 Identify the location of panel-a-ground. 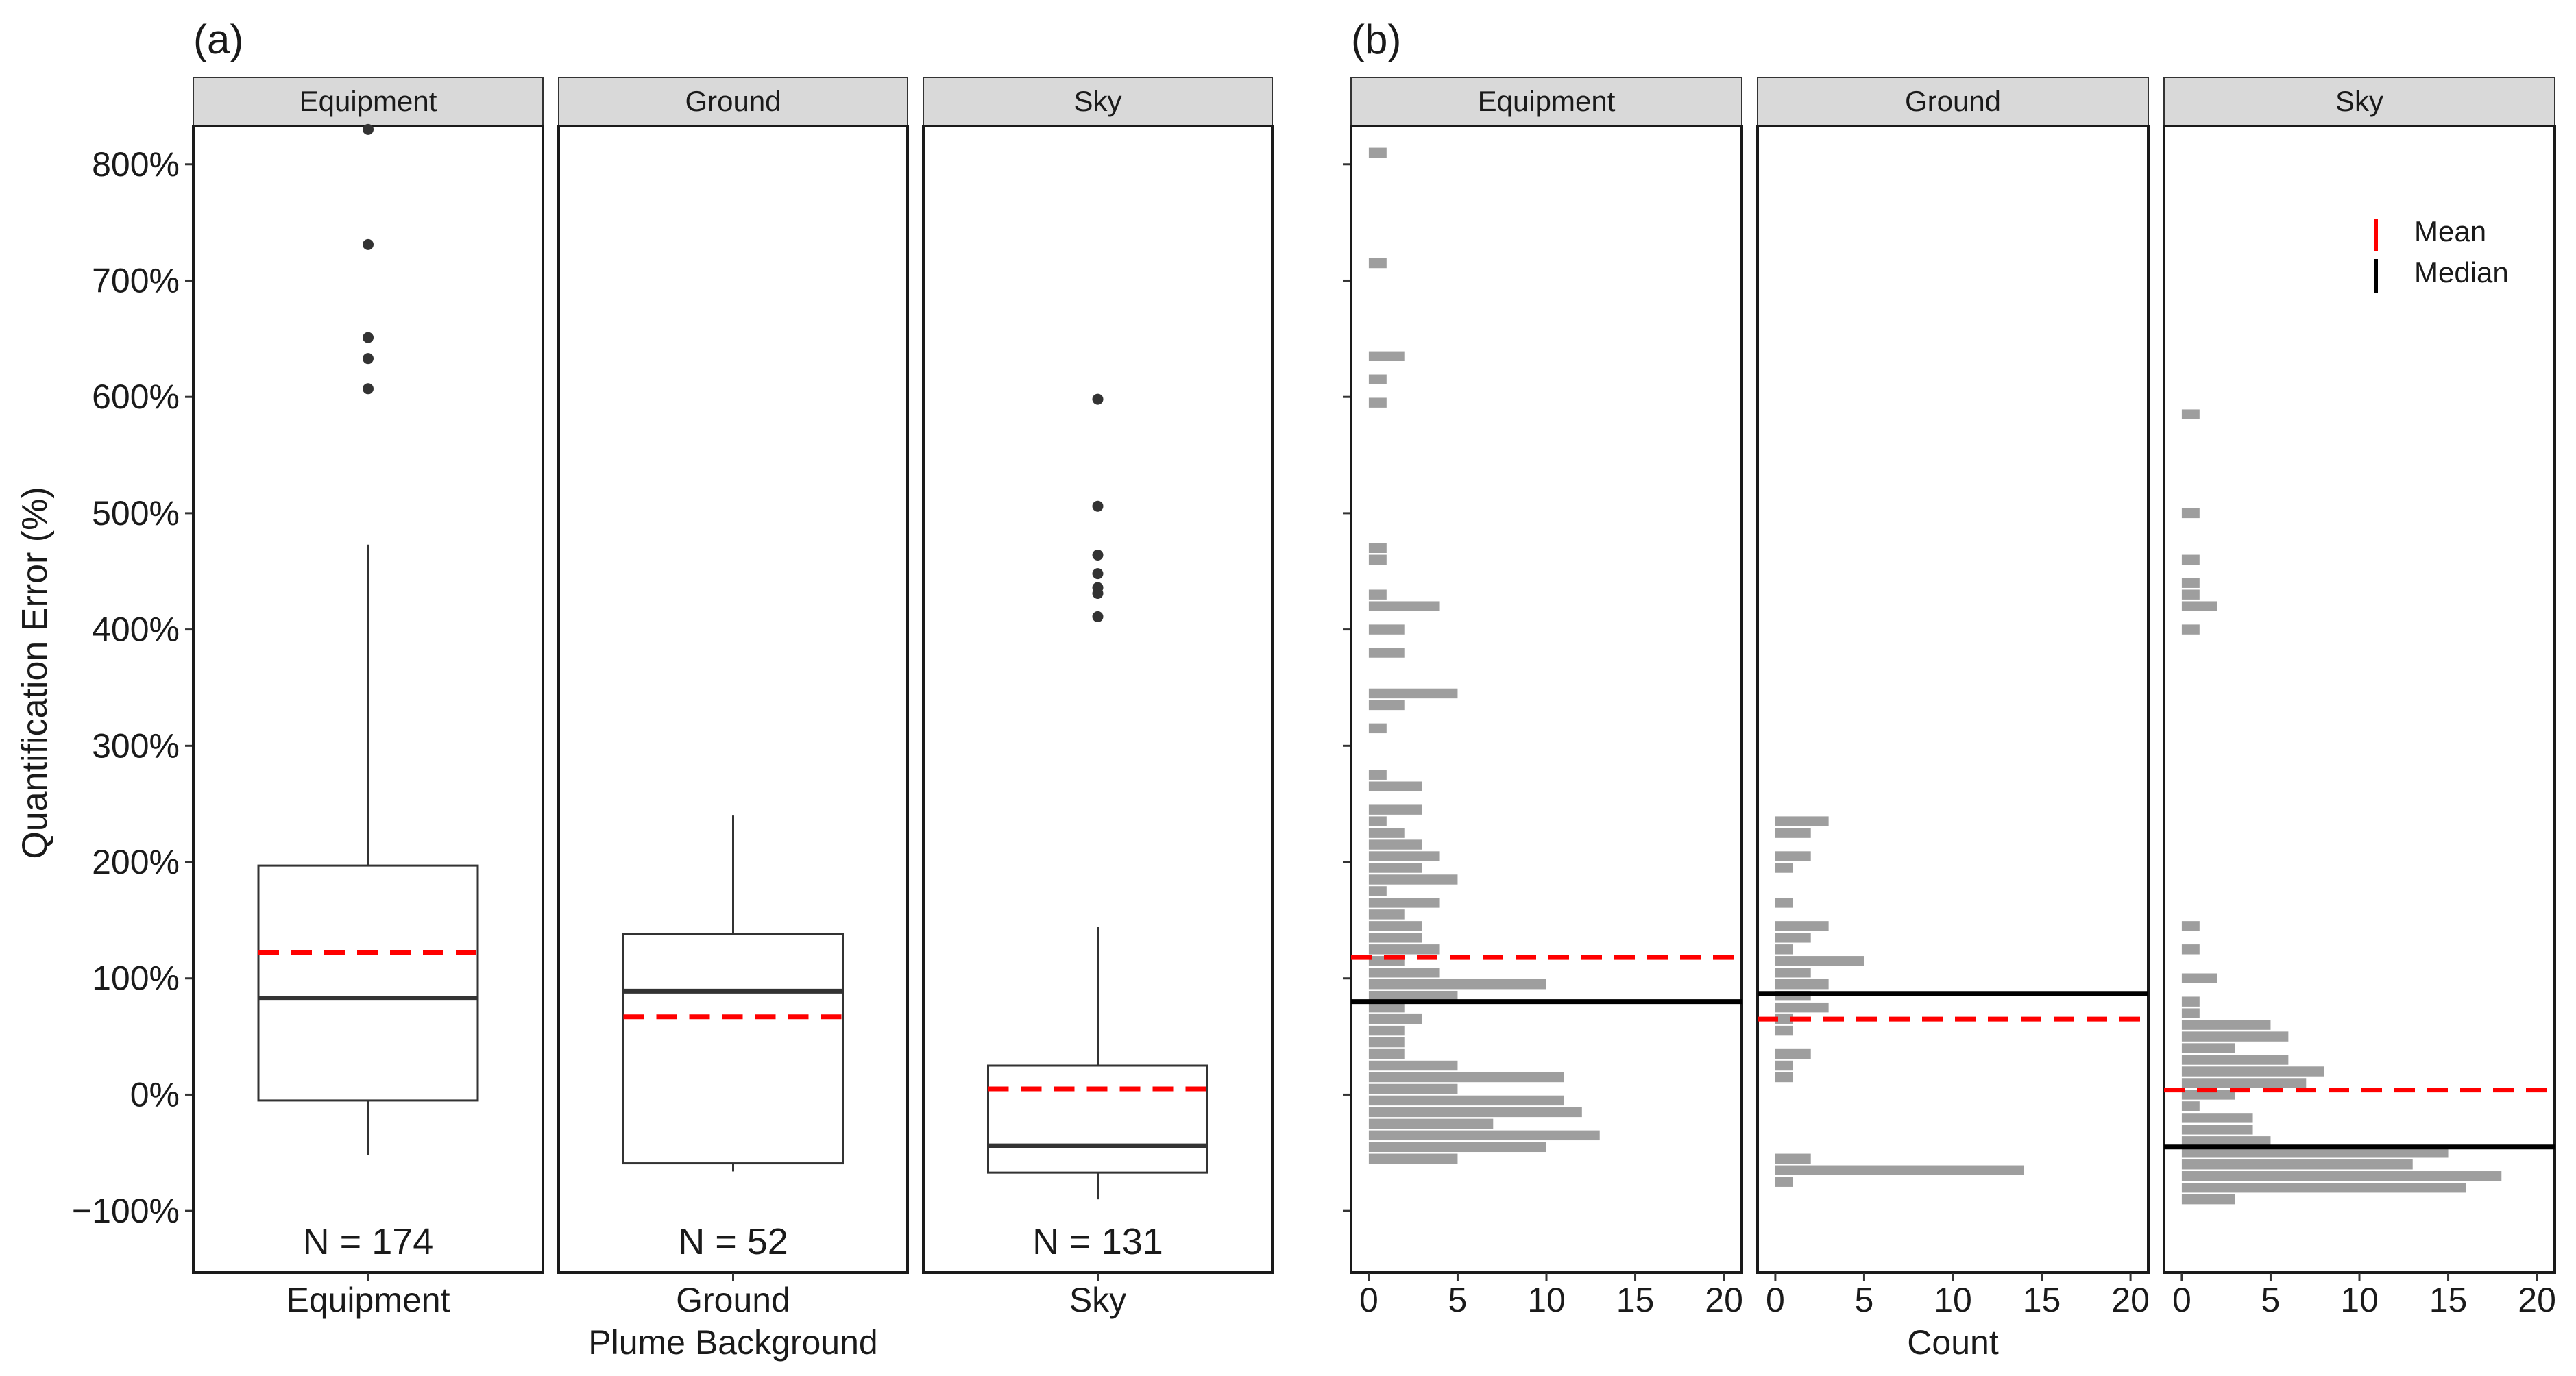
(733, 699).